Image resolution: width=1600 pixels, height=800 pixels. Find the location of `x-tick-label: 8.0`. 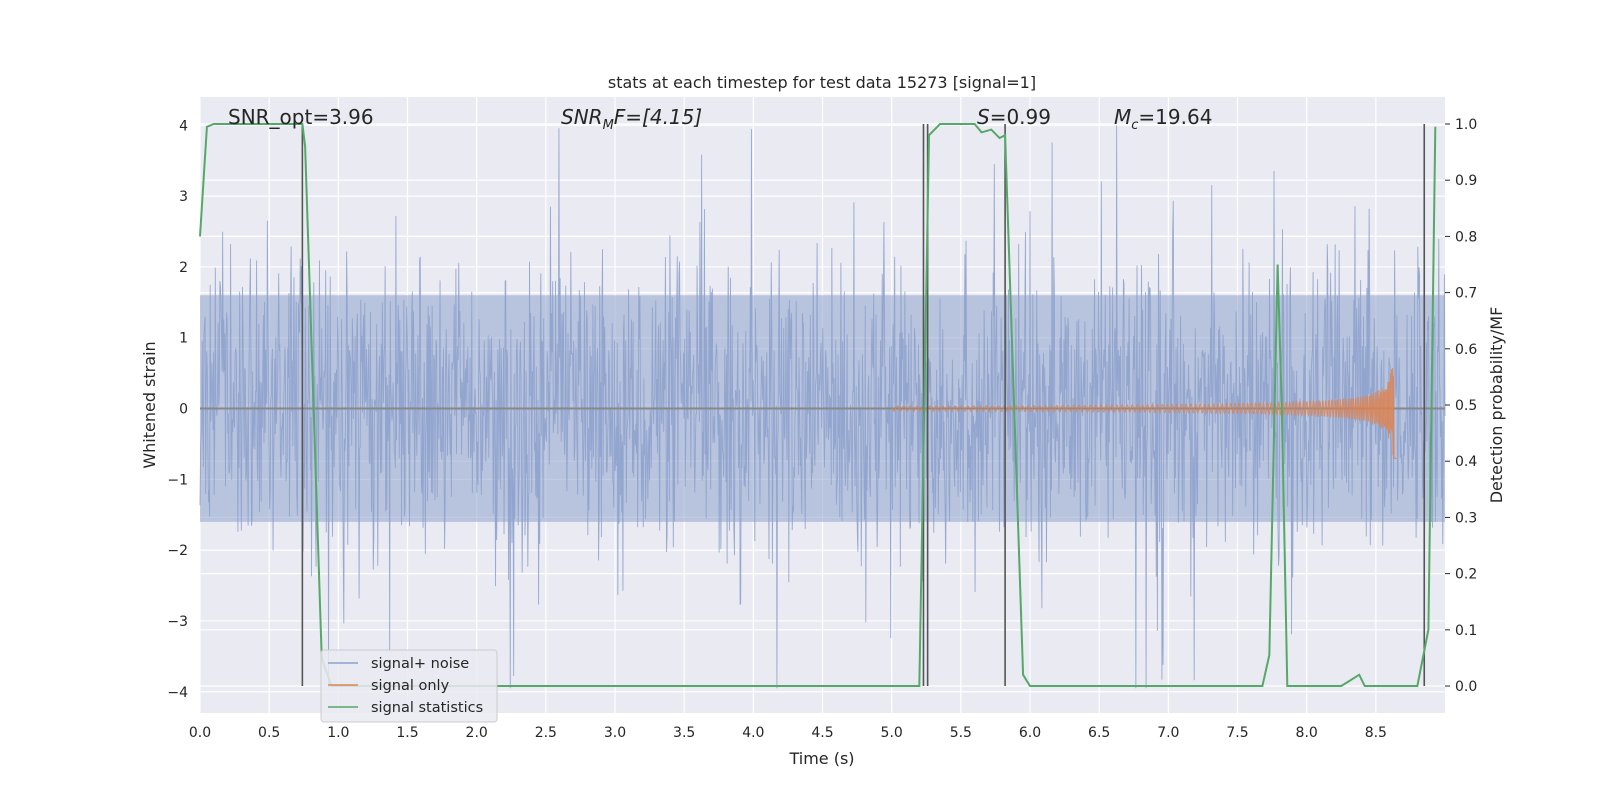

x-tick-label: 8.0 is located at coordinates (1307, 733).